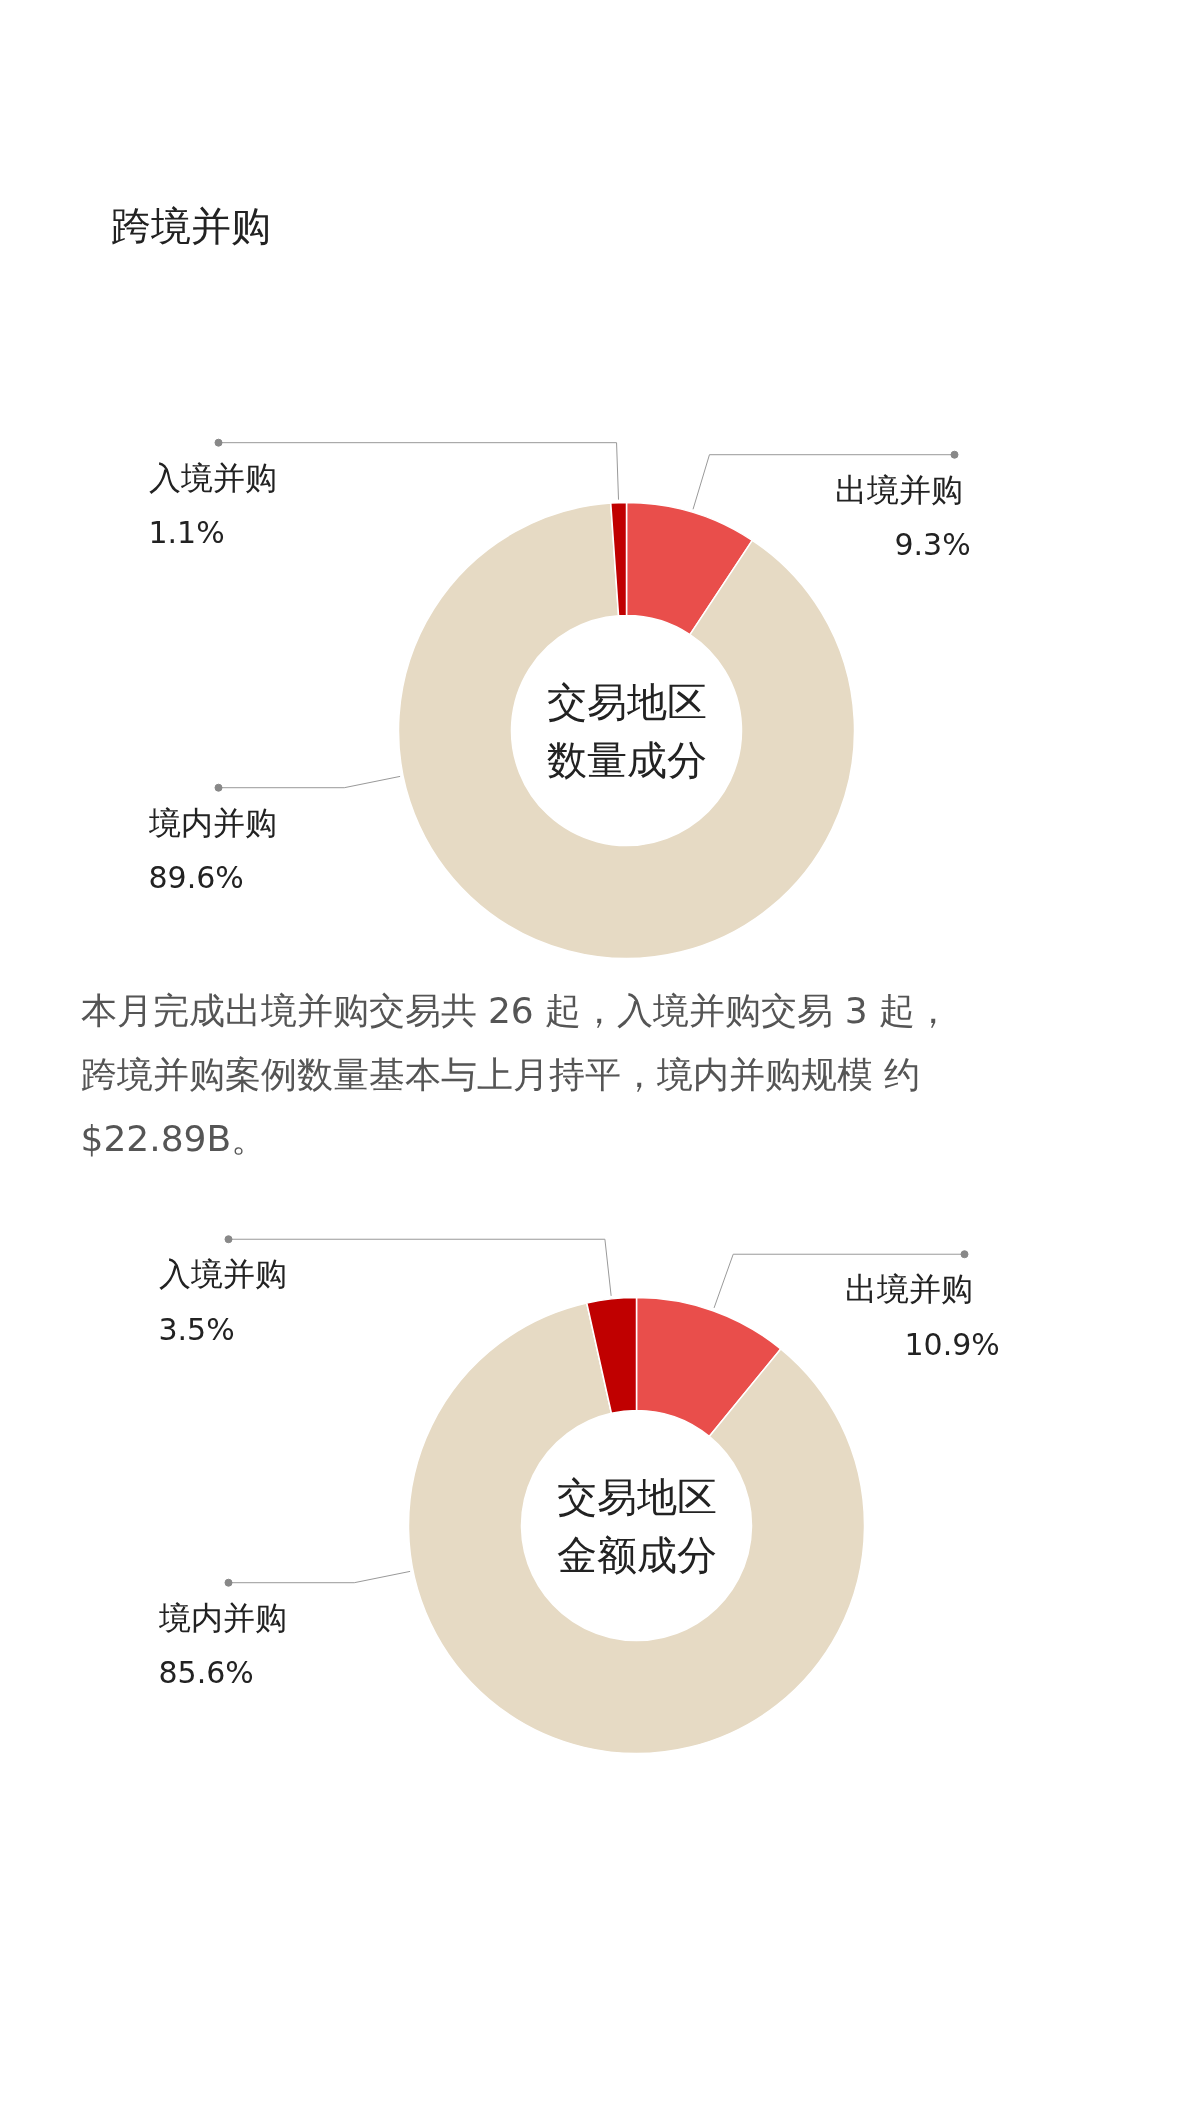  What do you see at coordinates (515, 1074) in the screenshot?
I see `text: 本月完成出境并购交易共 26 起，入境并购交易 3 起，跨境并购案例数量基本与上月持平，境内并购规模 约 $22.89B。` at bounding box center [515, 1074].